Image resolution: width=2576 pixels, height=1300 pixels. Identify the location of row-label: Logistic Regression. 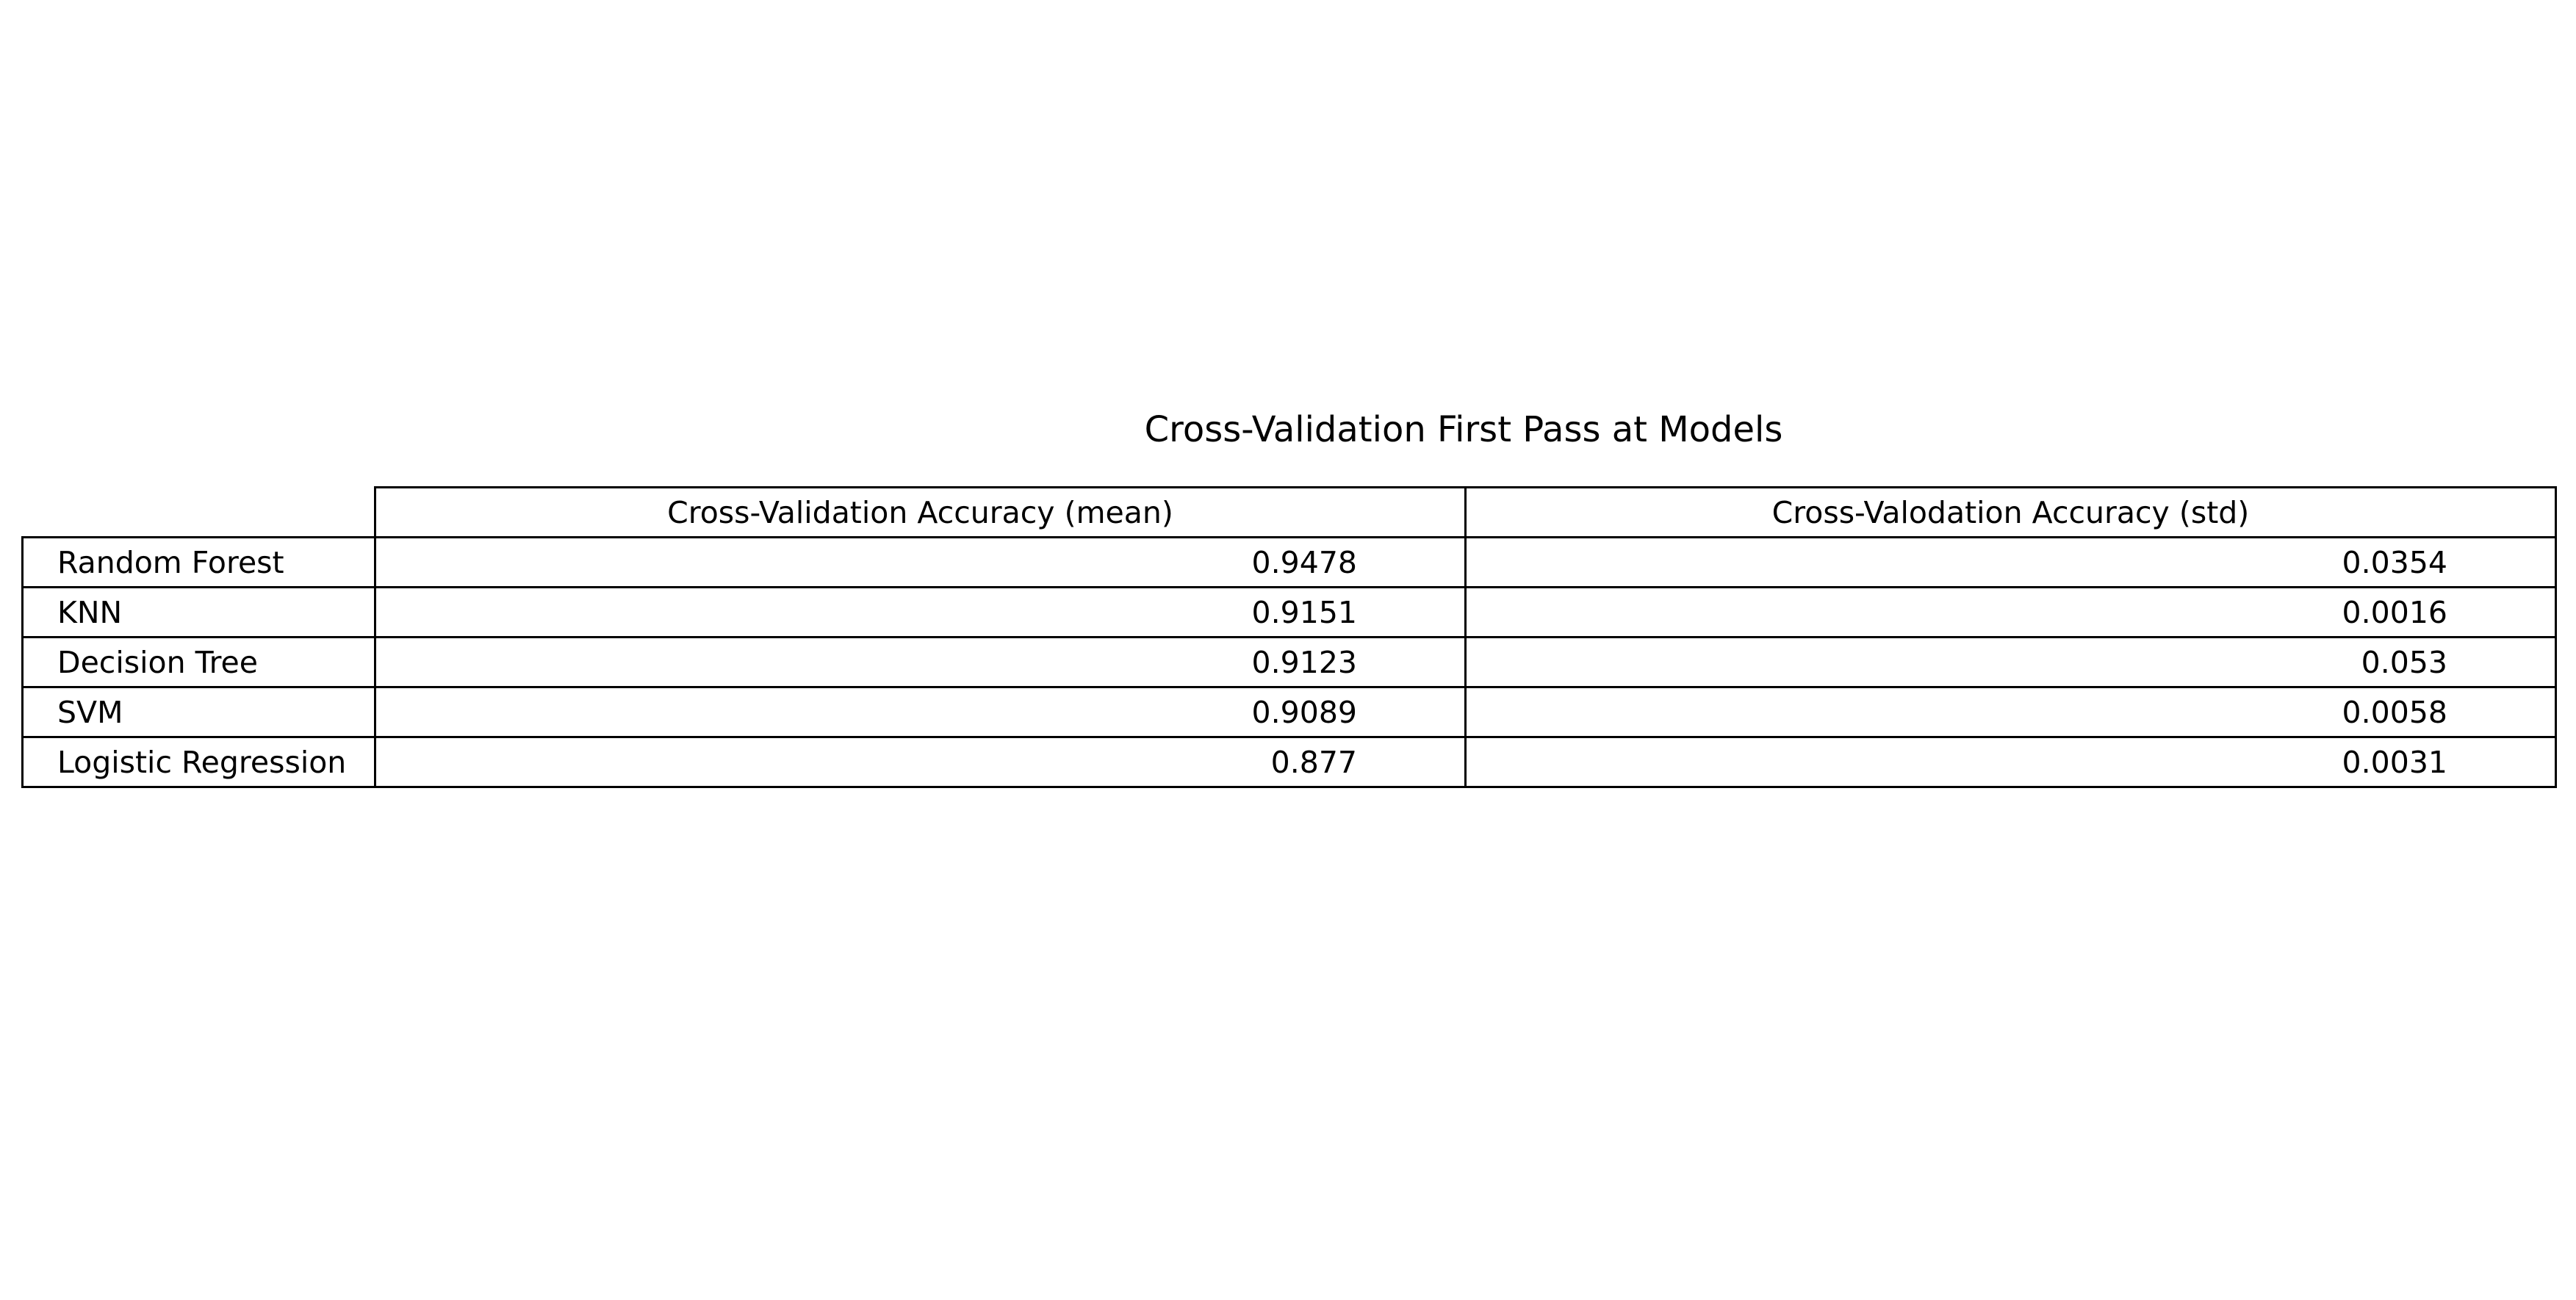
(198, 762).